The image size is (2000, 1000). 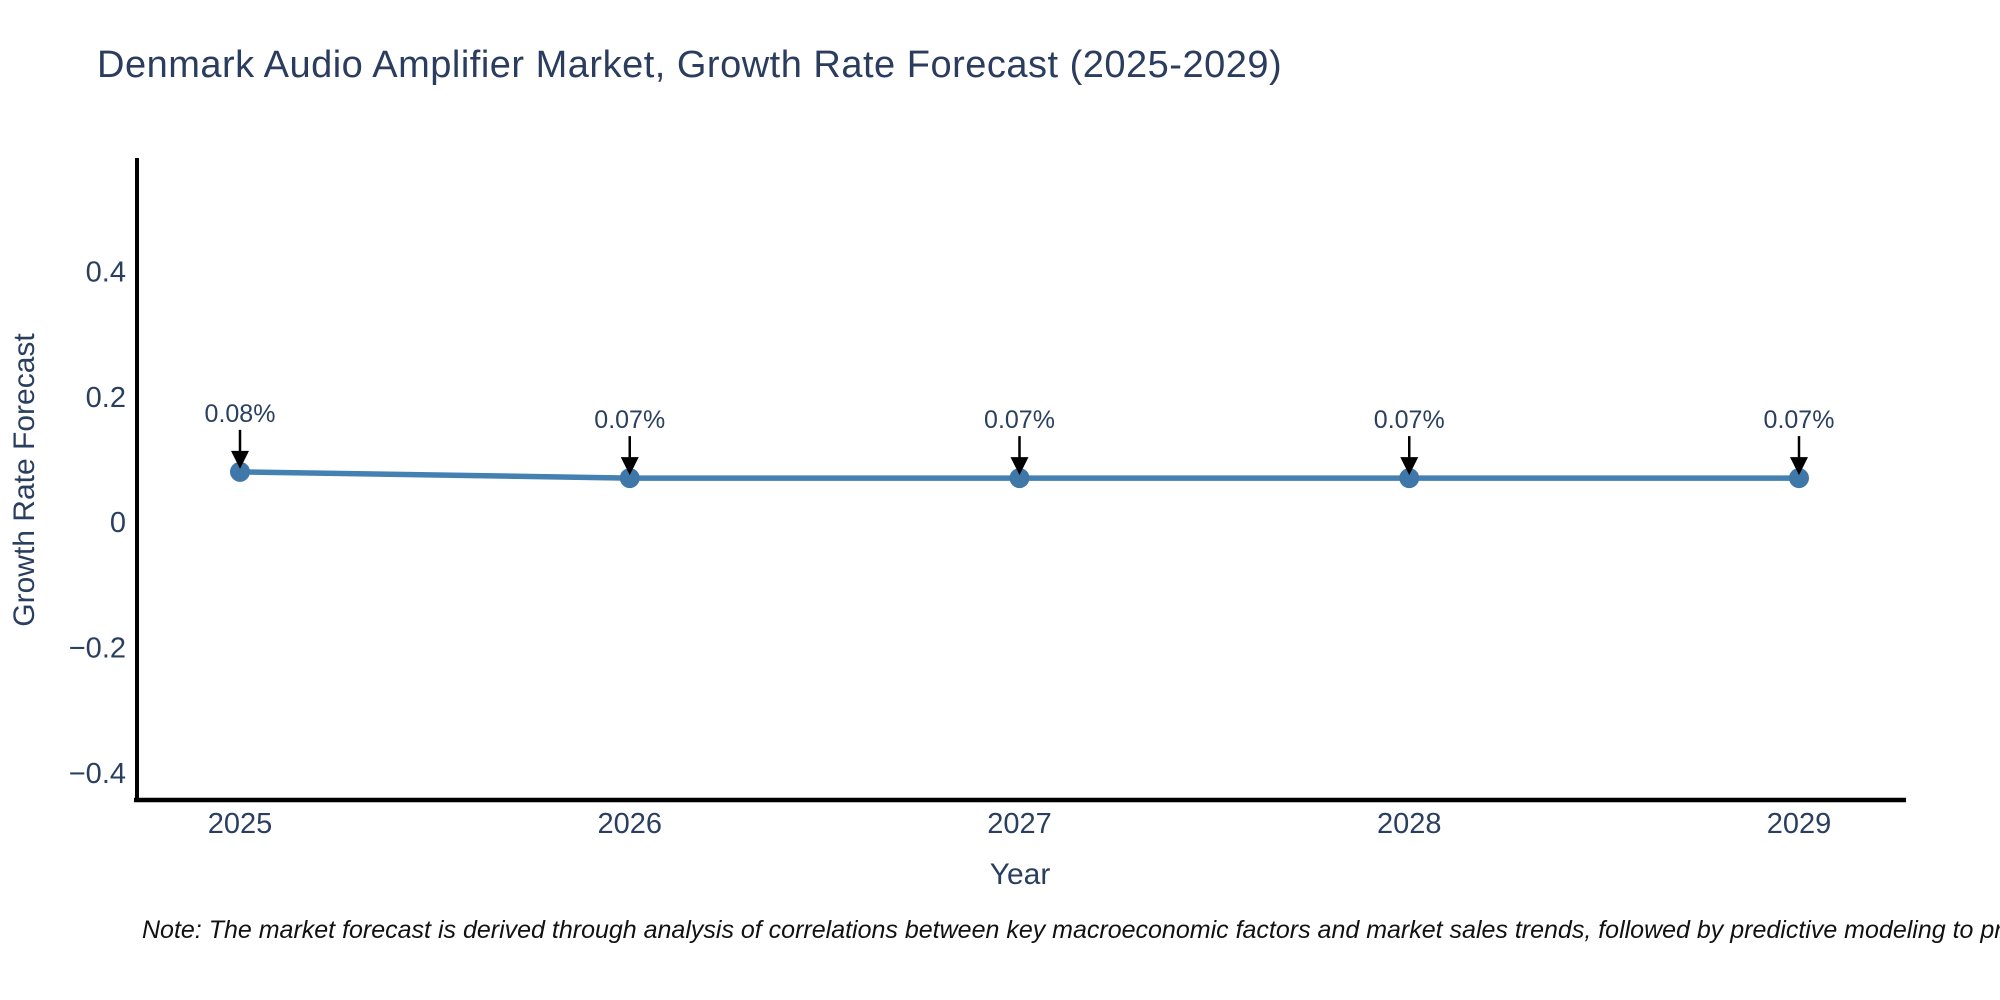 What do you see at coordinates (97, 774) in the screenshot?
I see `y-tick-label: −0.4` at bounding box center [97, 774].